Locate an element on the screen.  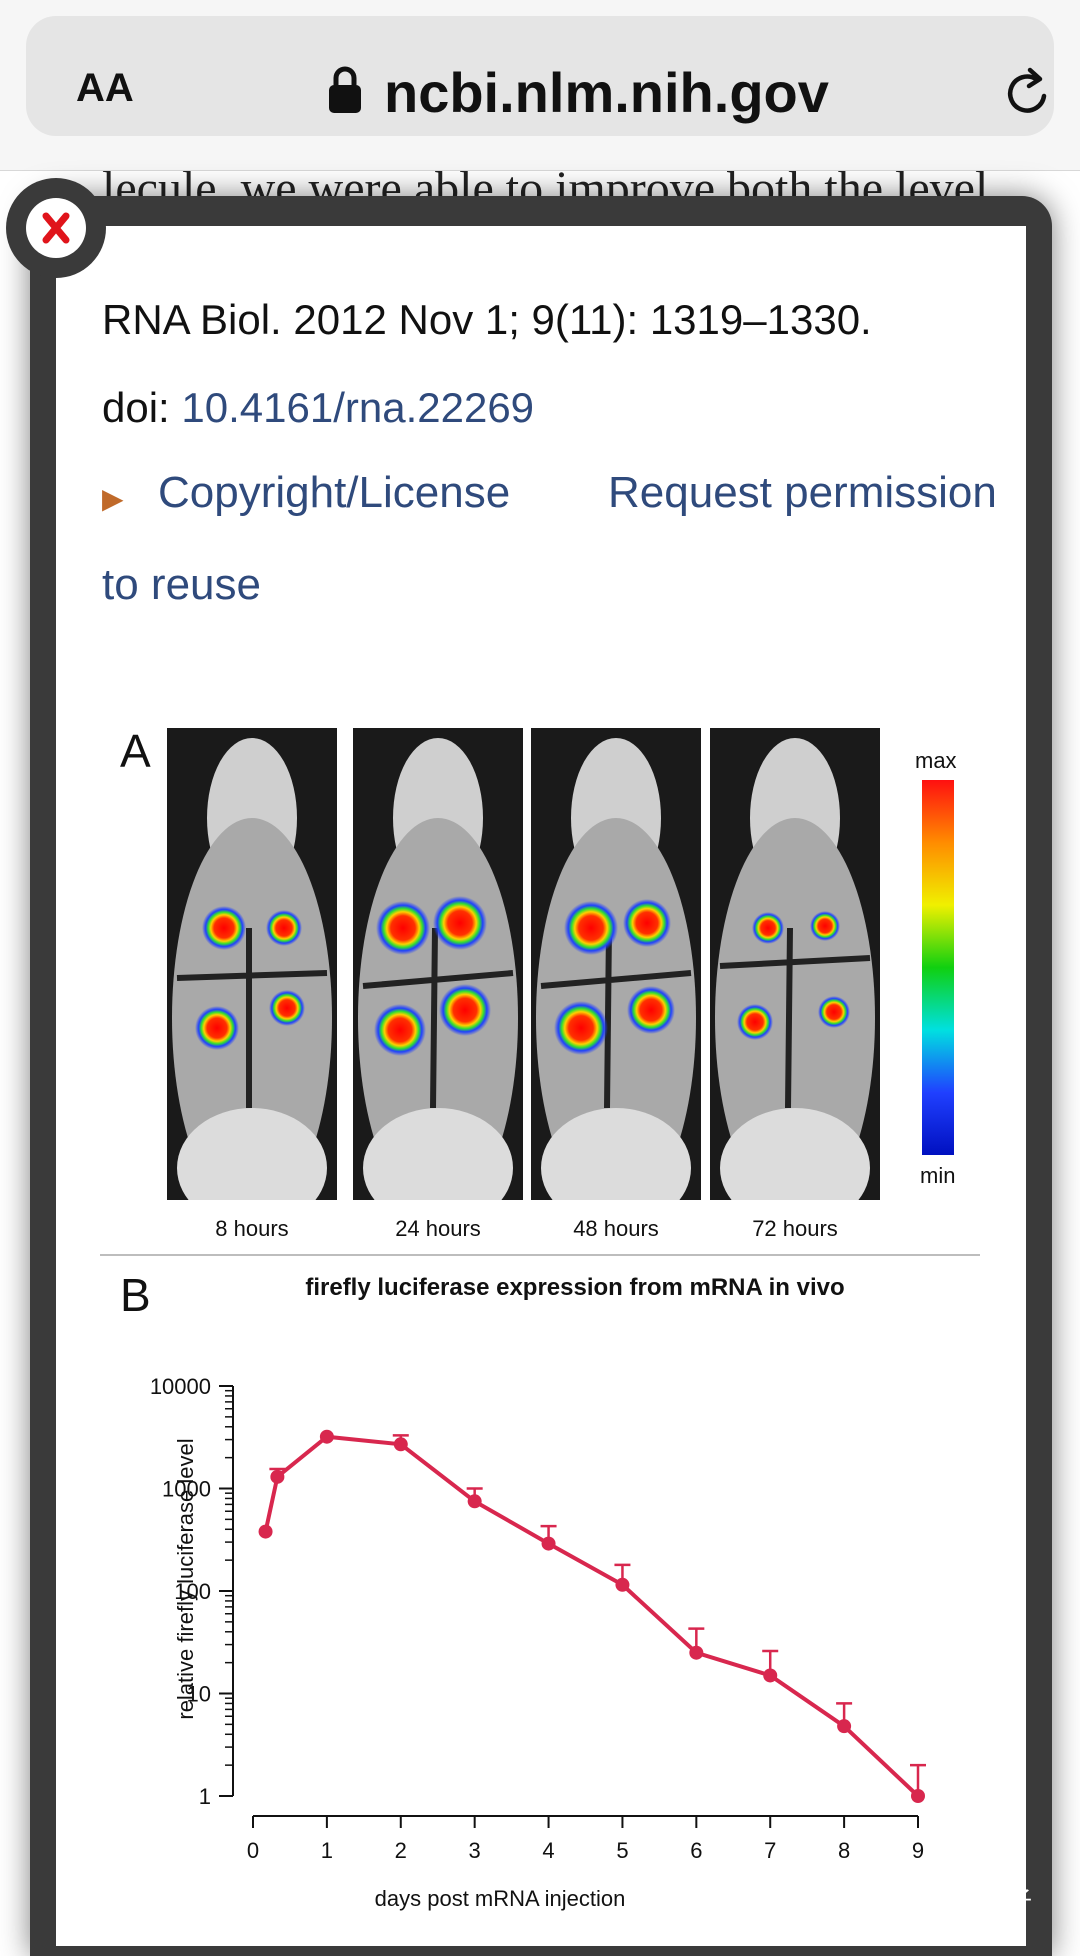
citation-text: RNA Biol. 2012 Nov 1; 9(11): 1319–1330. is located at coordinates (487, 319).